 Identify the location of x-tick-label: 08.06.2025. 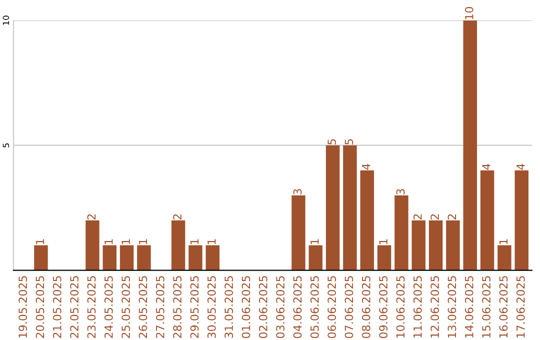
(366, 307).